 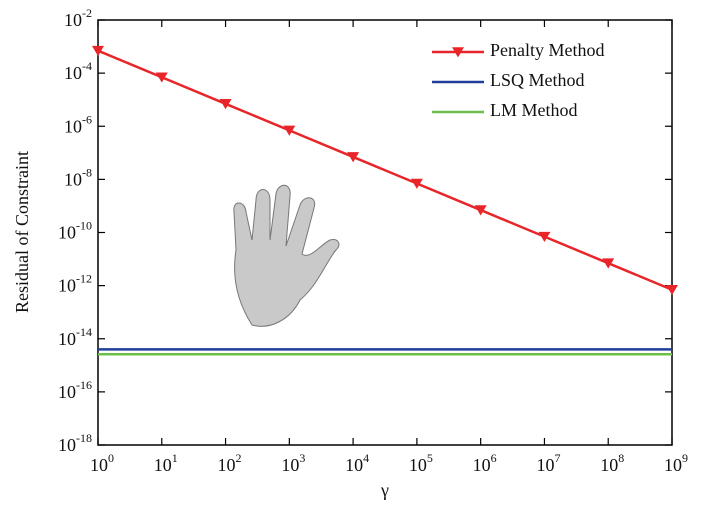 I want to click on x-axis-label: γ, so click(x=384, y=490).